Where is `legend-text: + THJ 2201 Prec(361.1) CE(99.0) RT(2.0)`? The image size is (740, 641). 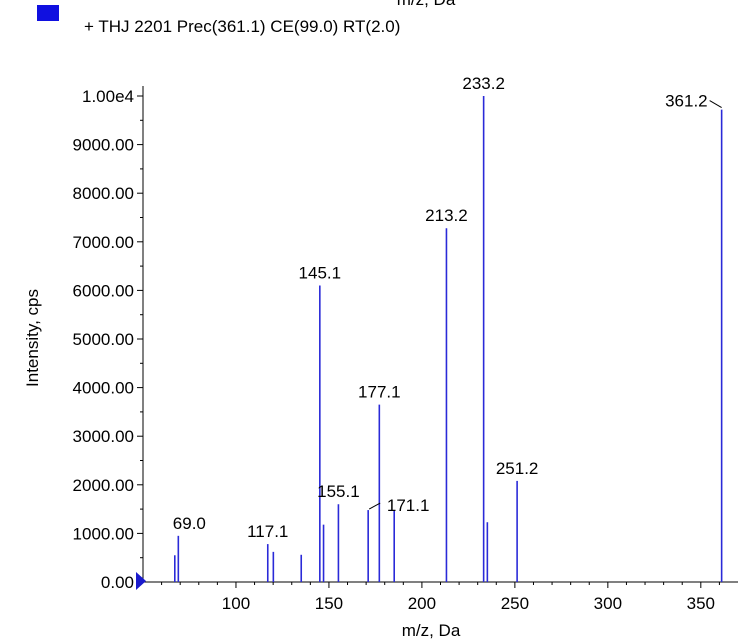
legend-text: + THJ 2201 Prec(361.1) CE(99.0) RT(2.0) is located at coordinates (242, 26).